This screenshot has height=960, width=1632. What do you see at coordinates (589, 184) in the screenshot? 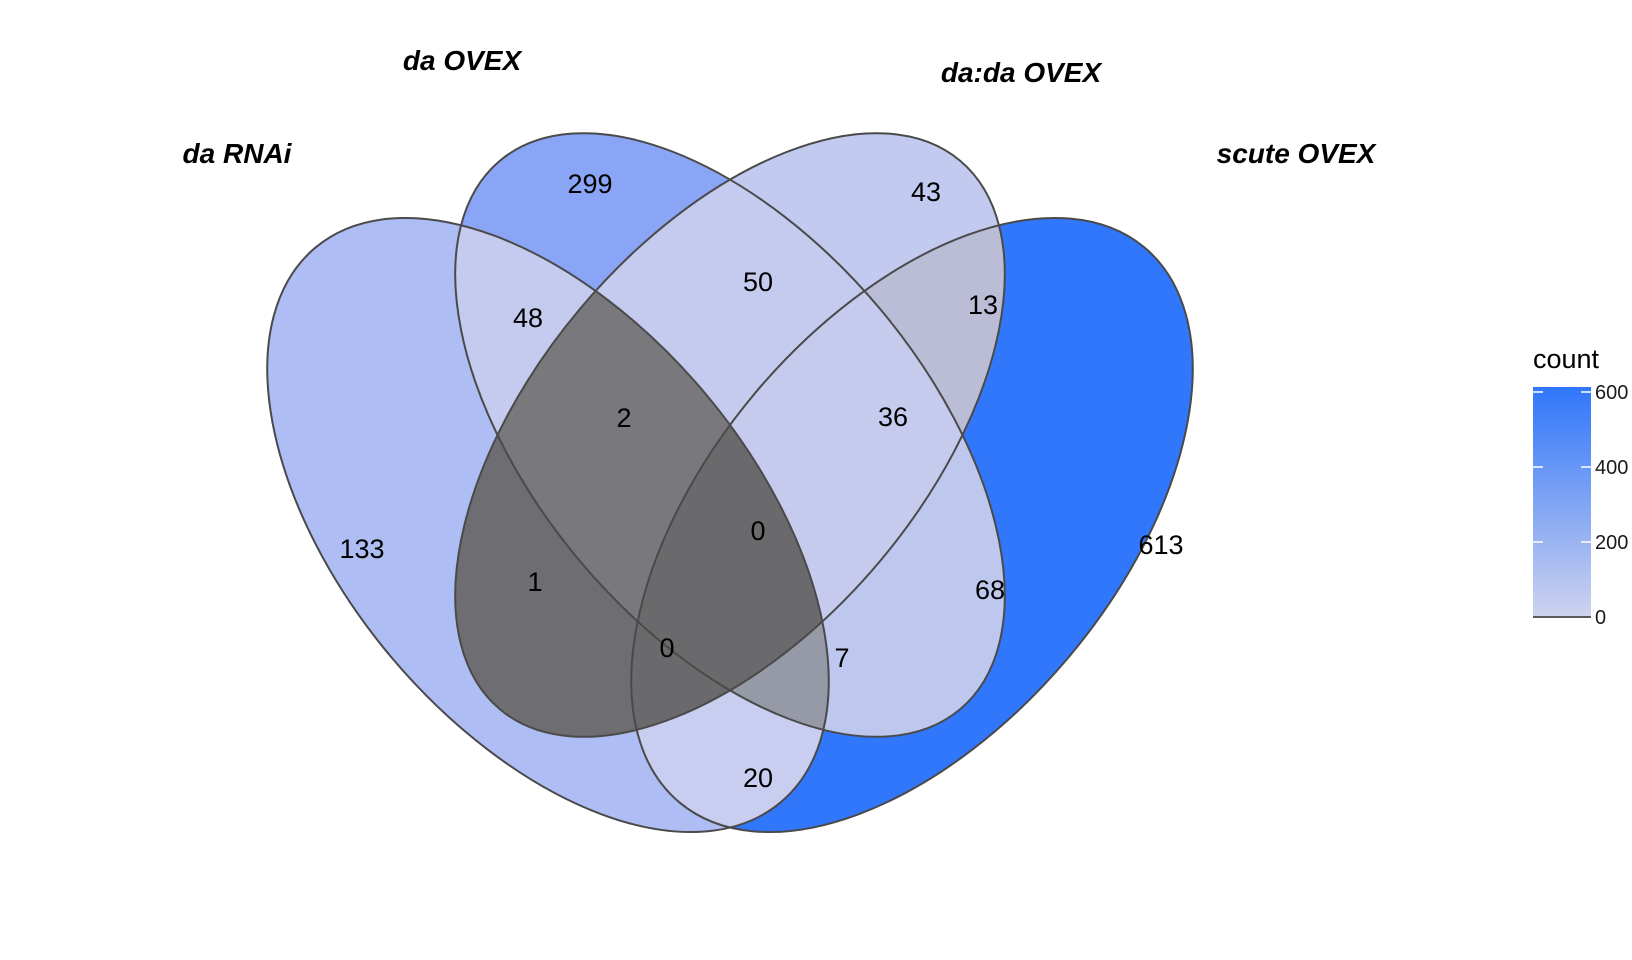
I see `count-da-ovex-only: 299` at bounding box center [589, 184].